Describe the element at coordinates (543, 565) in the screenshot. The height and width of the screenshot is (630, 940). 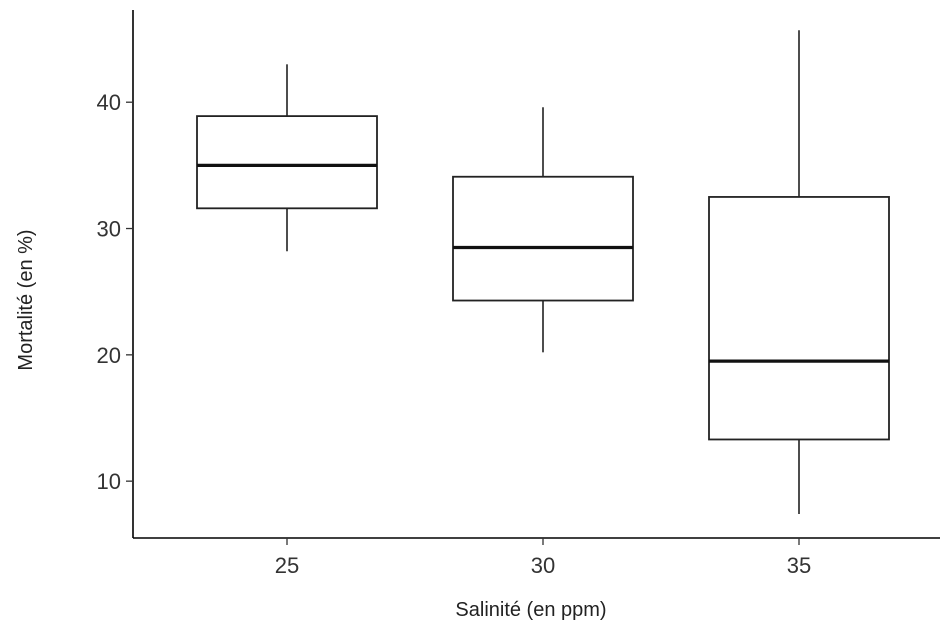
I see `x-tick-label: 30` at that location.